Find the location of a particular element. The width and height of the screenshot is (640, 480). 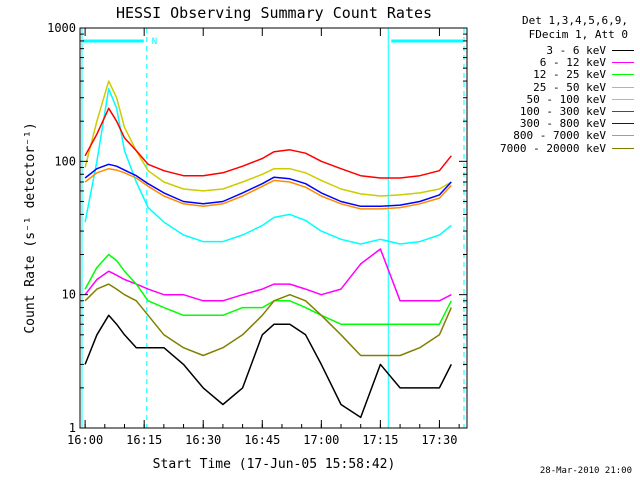

legend-item-8: 7000 - 20000 keV is located at coordinates (567, 148).